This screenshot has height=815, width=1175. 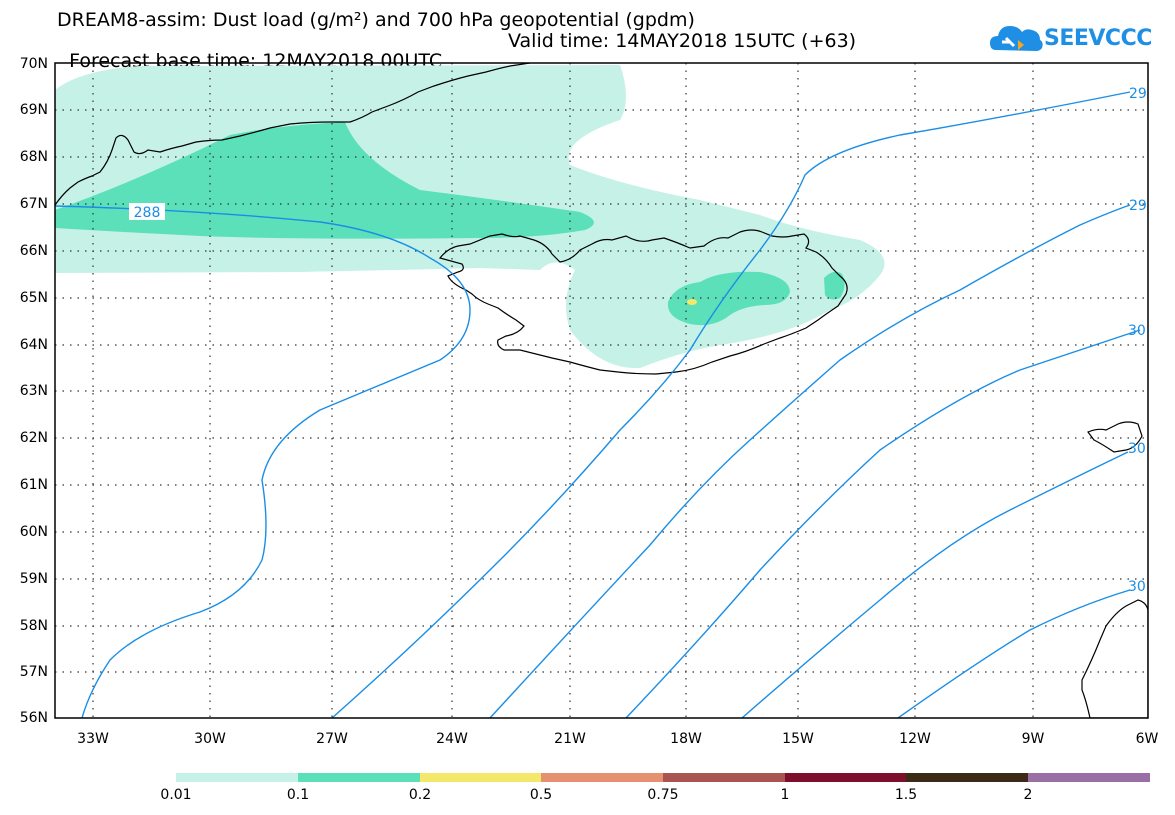 What do you see at coordinates (1115, 437) in the screenshot?
I see `faroe-coast` at bounding box center [1115, 437].